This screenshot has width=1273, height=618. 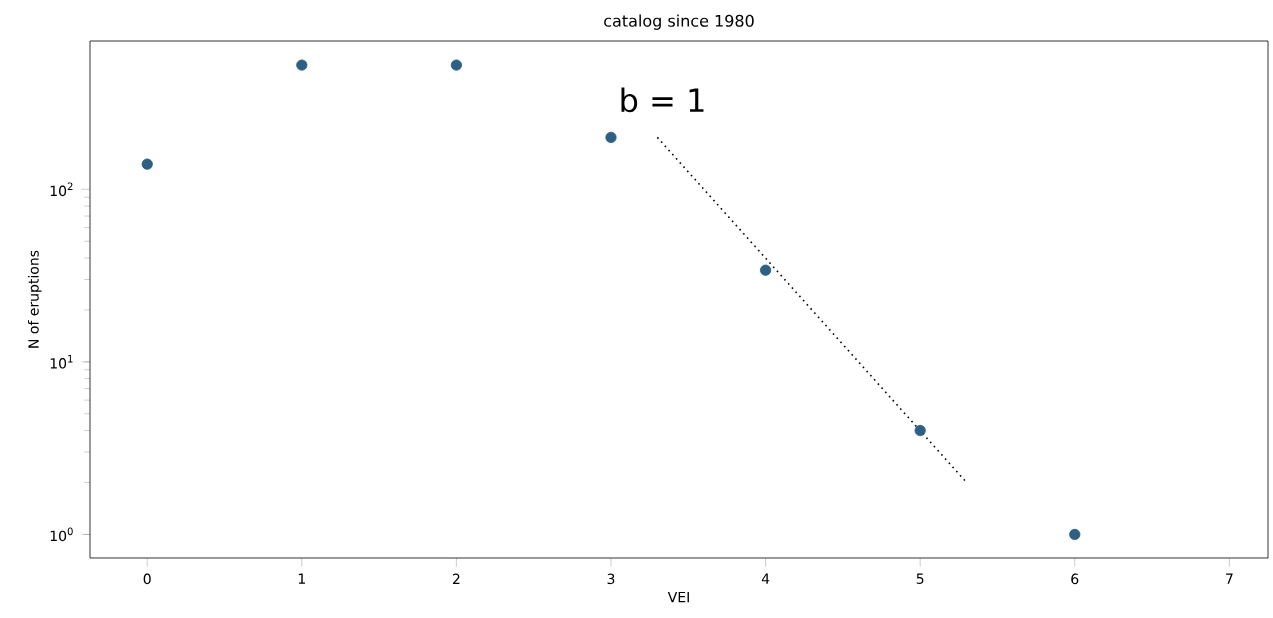 I want to click on x-tick-label: 7, so click(x=1229, y=578).